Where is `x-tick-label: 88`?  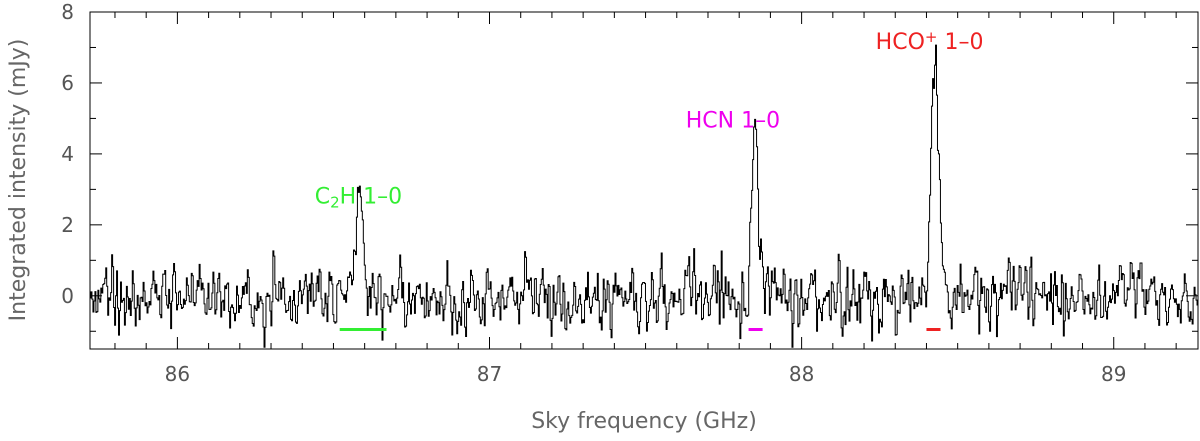 x-tick-label: 88 is located at coordinates (801, 374).